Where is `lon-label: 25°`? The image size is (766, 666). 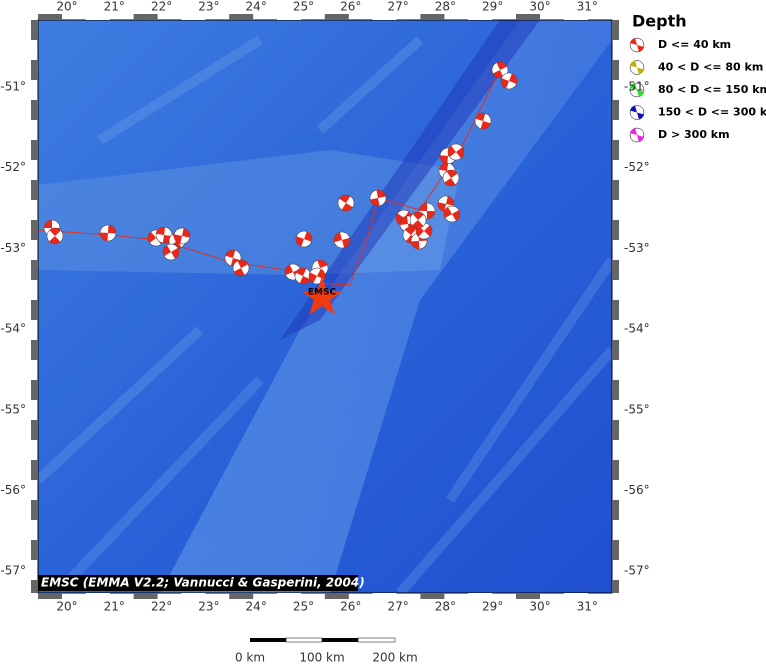 lon-label: 25° is located at coordinates (303, 607).